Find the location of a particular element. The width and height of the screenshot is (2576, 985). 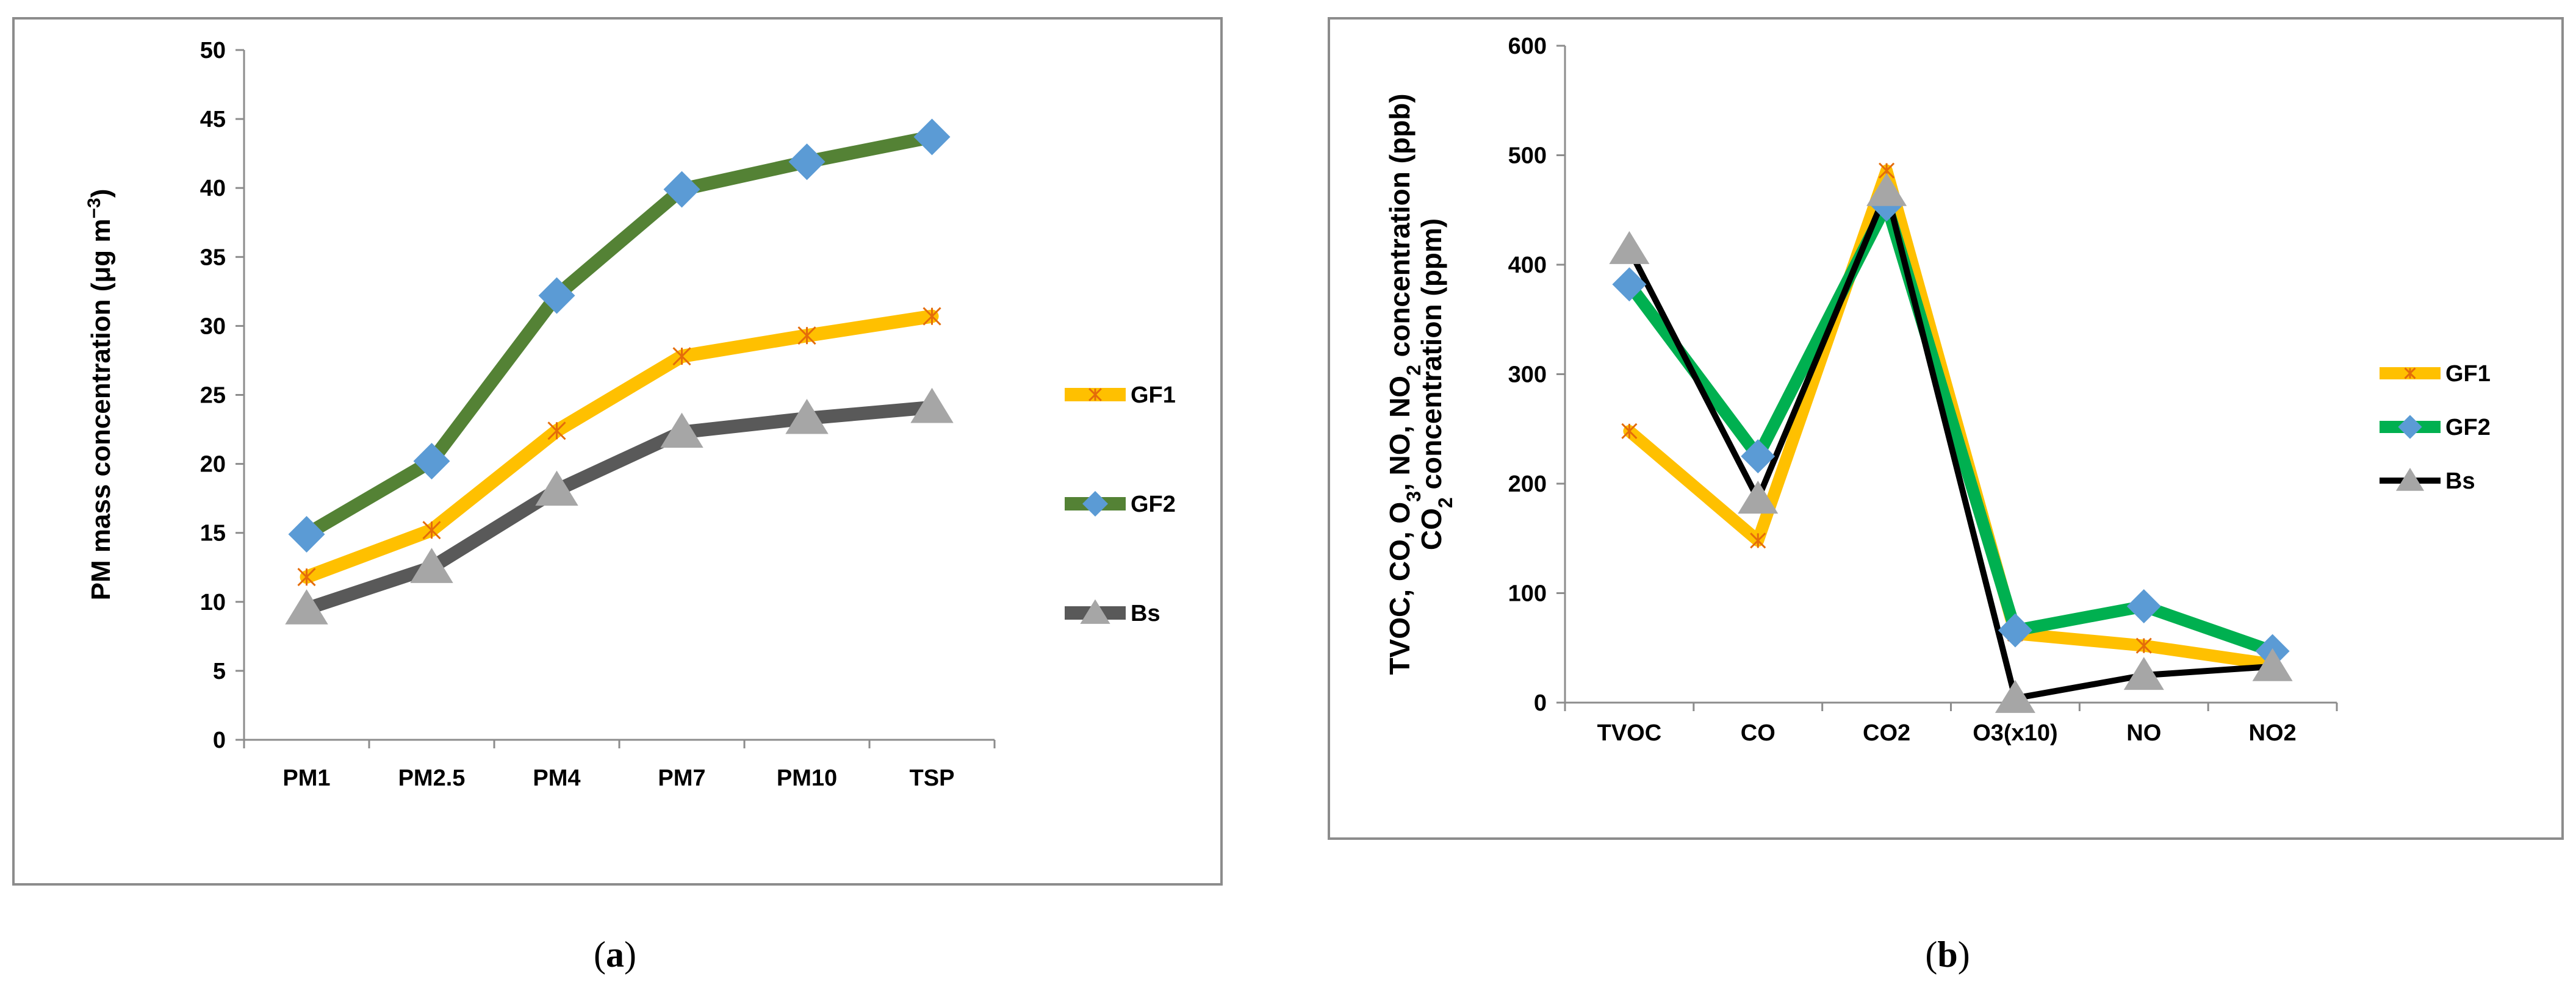

y-axis-label-line2-part: CO is located at coordinates (1431, 529).